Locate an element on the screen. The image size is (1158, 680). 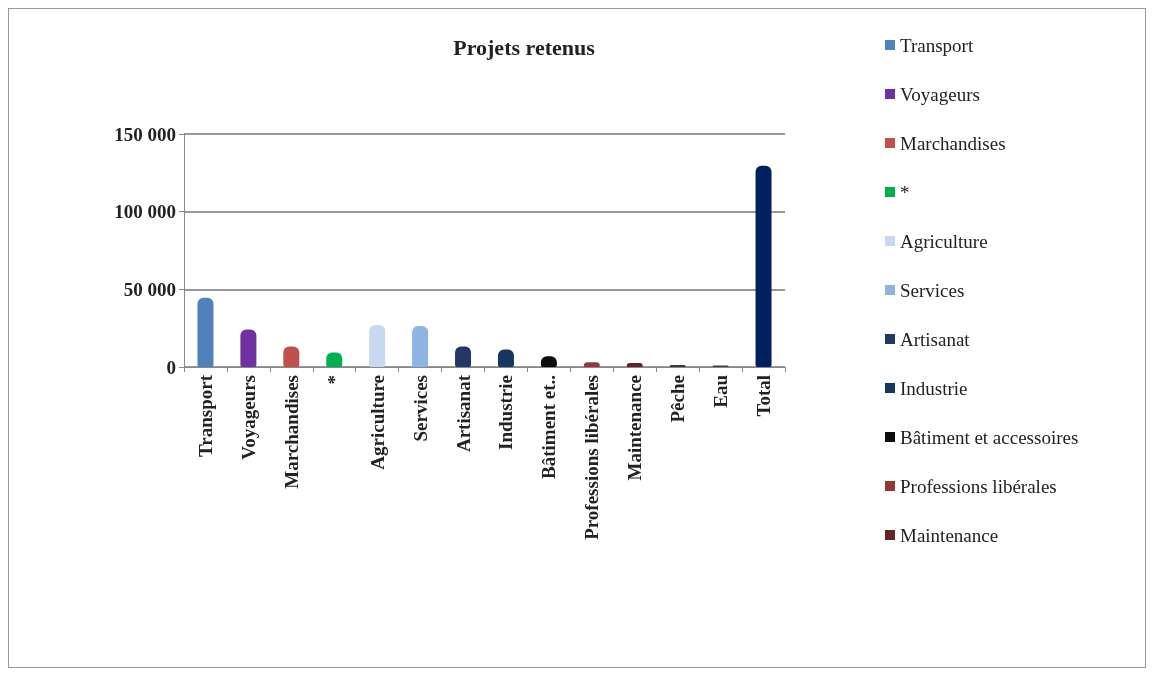
legend-label: Agriculture is located at coordinates (944, 241).